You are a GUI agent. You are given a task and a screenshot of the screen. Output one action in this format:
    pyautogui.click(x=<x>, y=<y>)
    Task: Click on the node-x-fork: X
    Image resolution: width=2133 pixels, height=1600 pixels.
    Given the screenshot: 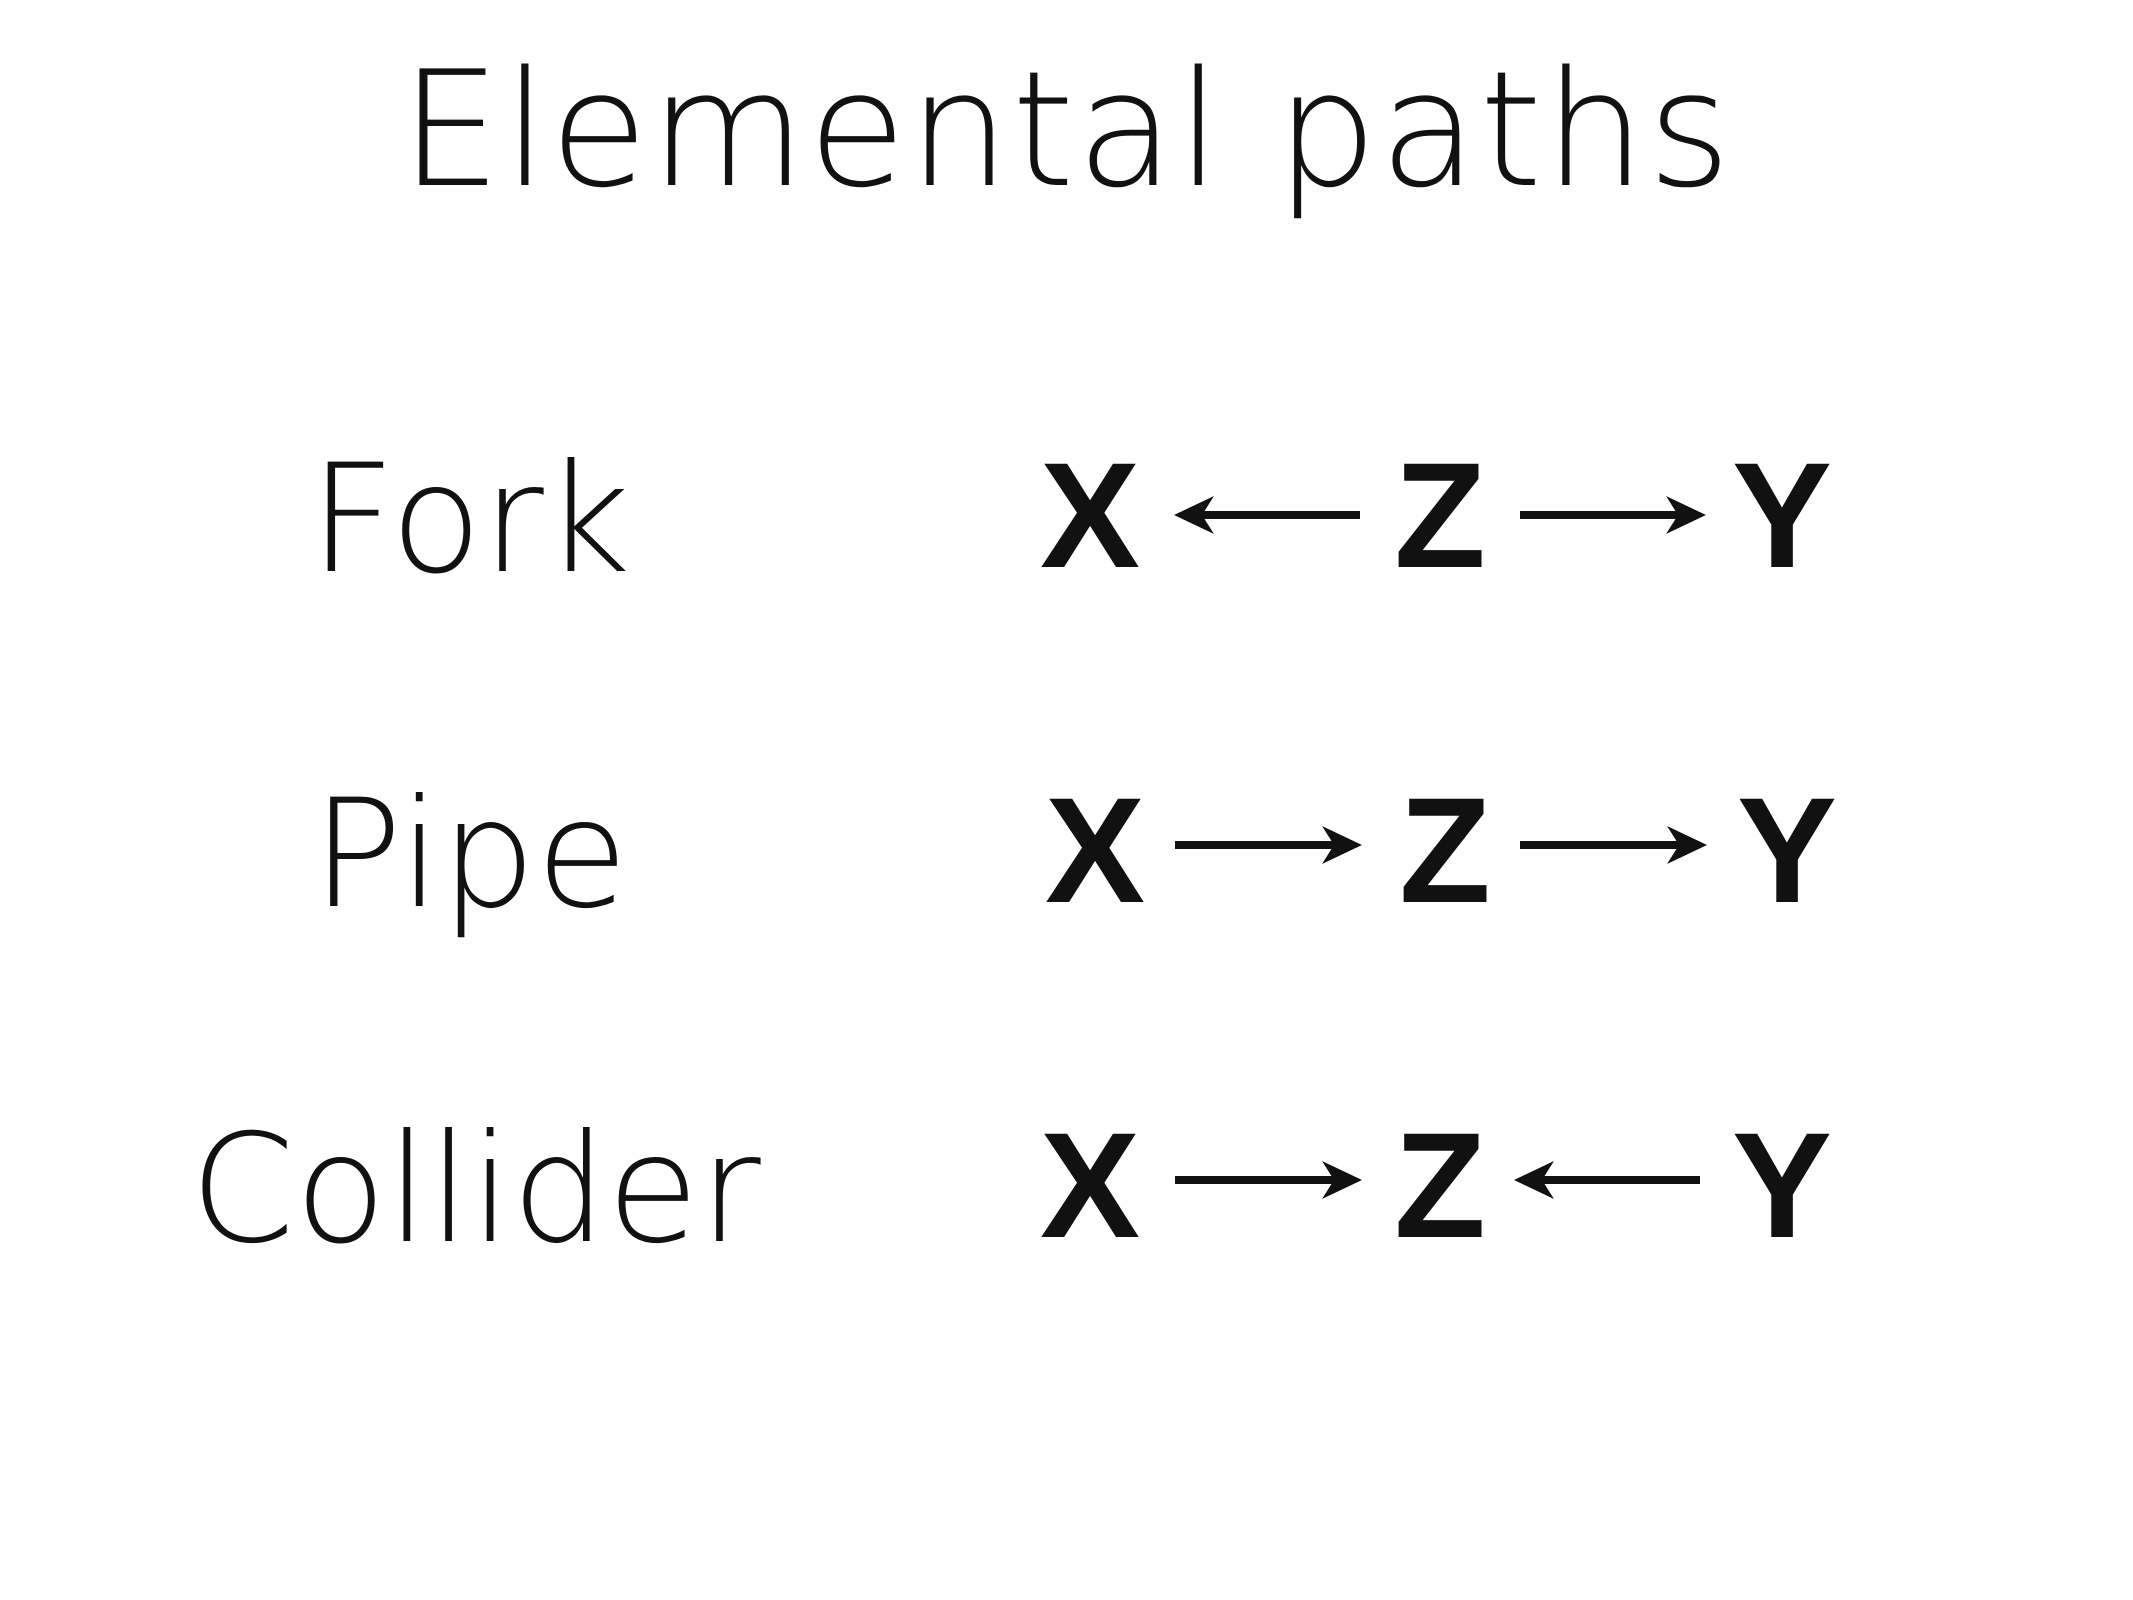 What is the action you would take?
    pyautogui.click(x=1090, y=515)
    